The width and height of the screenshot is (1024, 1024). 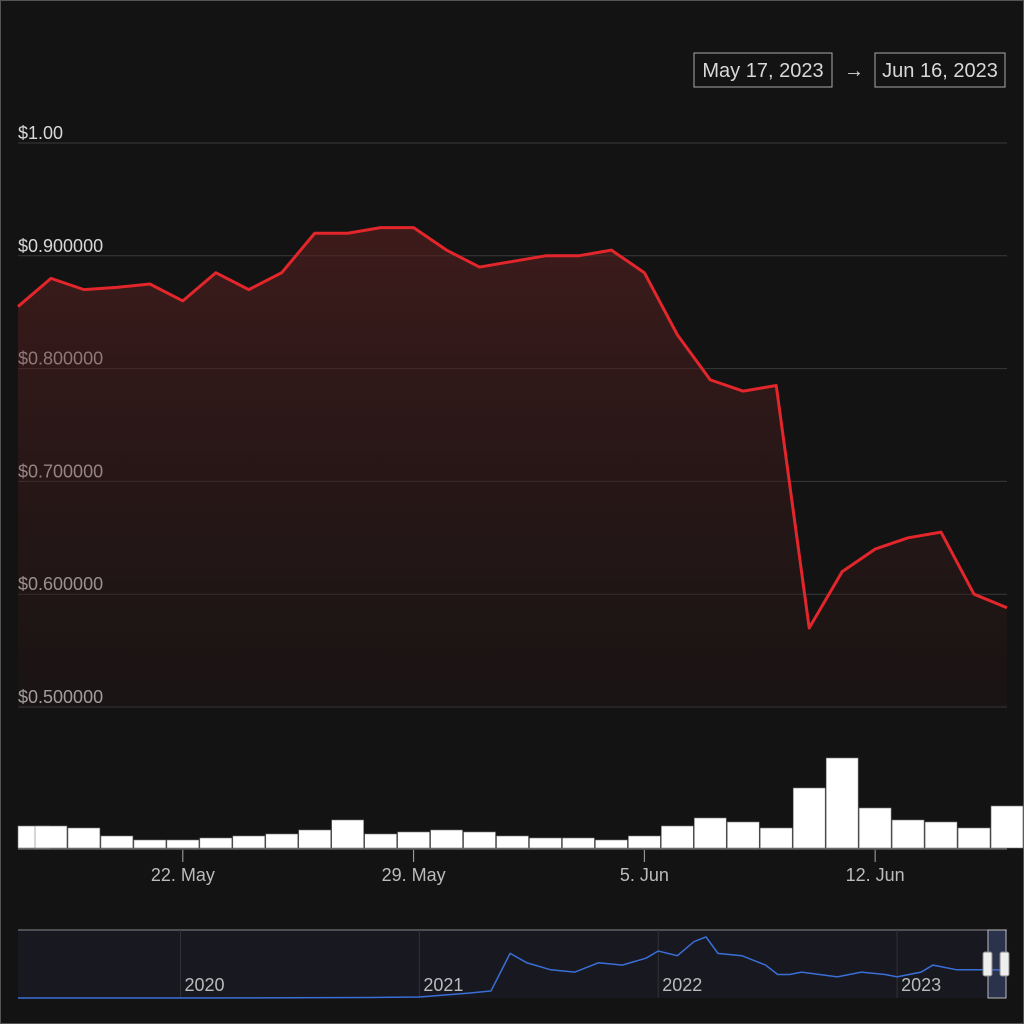 What do you see at coordinates (644, 875) in the screenshot?
I see `x-tick-label: 5. Jun` at bounding box center [644, 875].